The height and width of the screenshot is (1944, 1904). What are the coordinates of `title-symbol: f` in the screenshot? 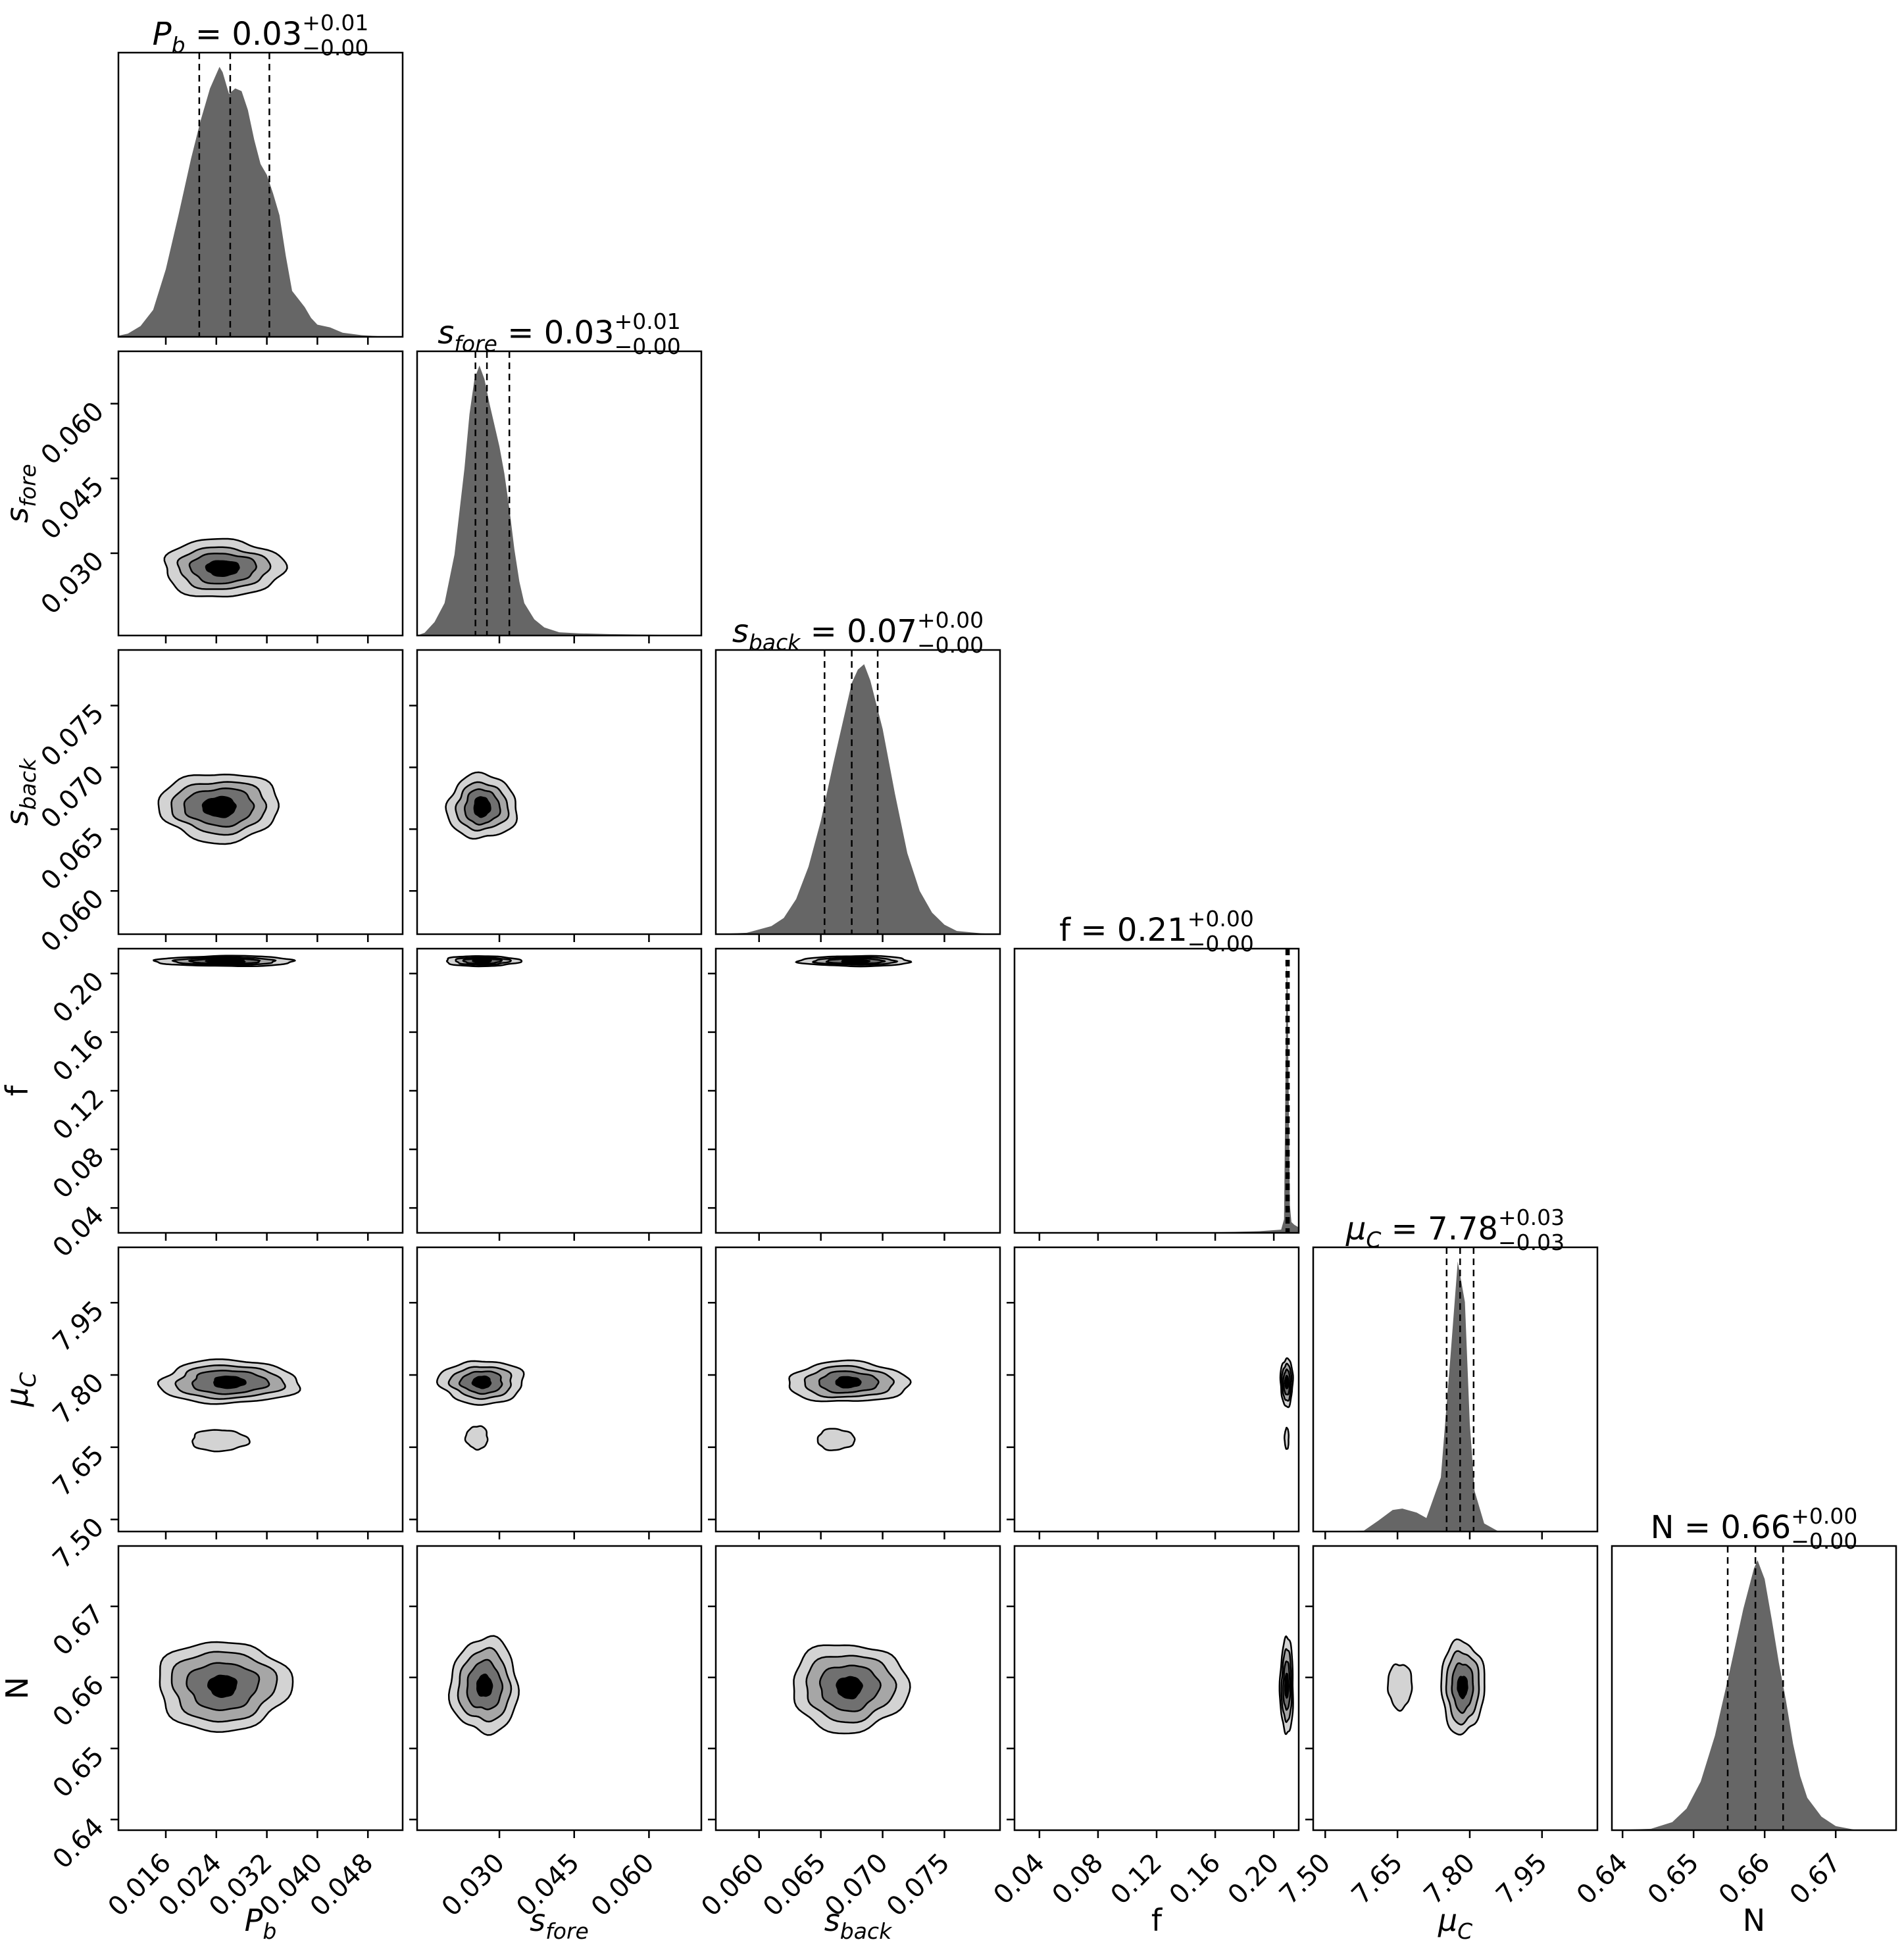 It's located at (1065, 930).